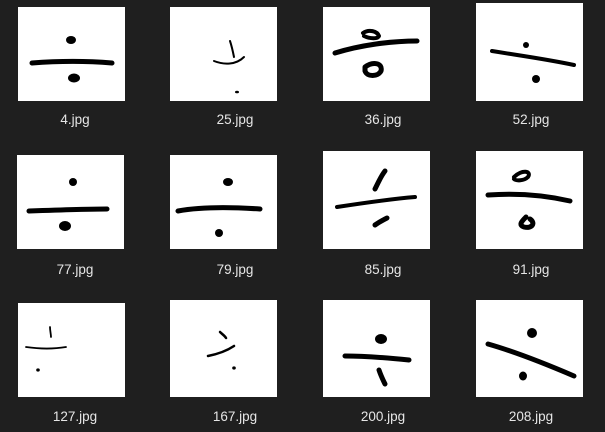 This screenshot has width=605, height=432. What do you see at coordinates (383, 416) in the screenshot?
I see `file-name-label: 200.jpg` at bounding box center [383, 416].